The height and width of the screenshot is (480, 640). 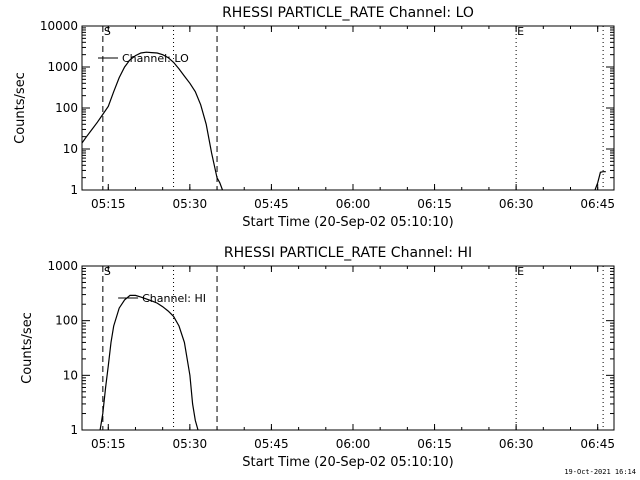 What do you see at coordinates (155, 58) in the screenshot?
I see `legend-label-lo: Channel: LO` at bounding box center [155, 58].